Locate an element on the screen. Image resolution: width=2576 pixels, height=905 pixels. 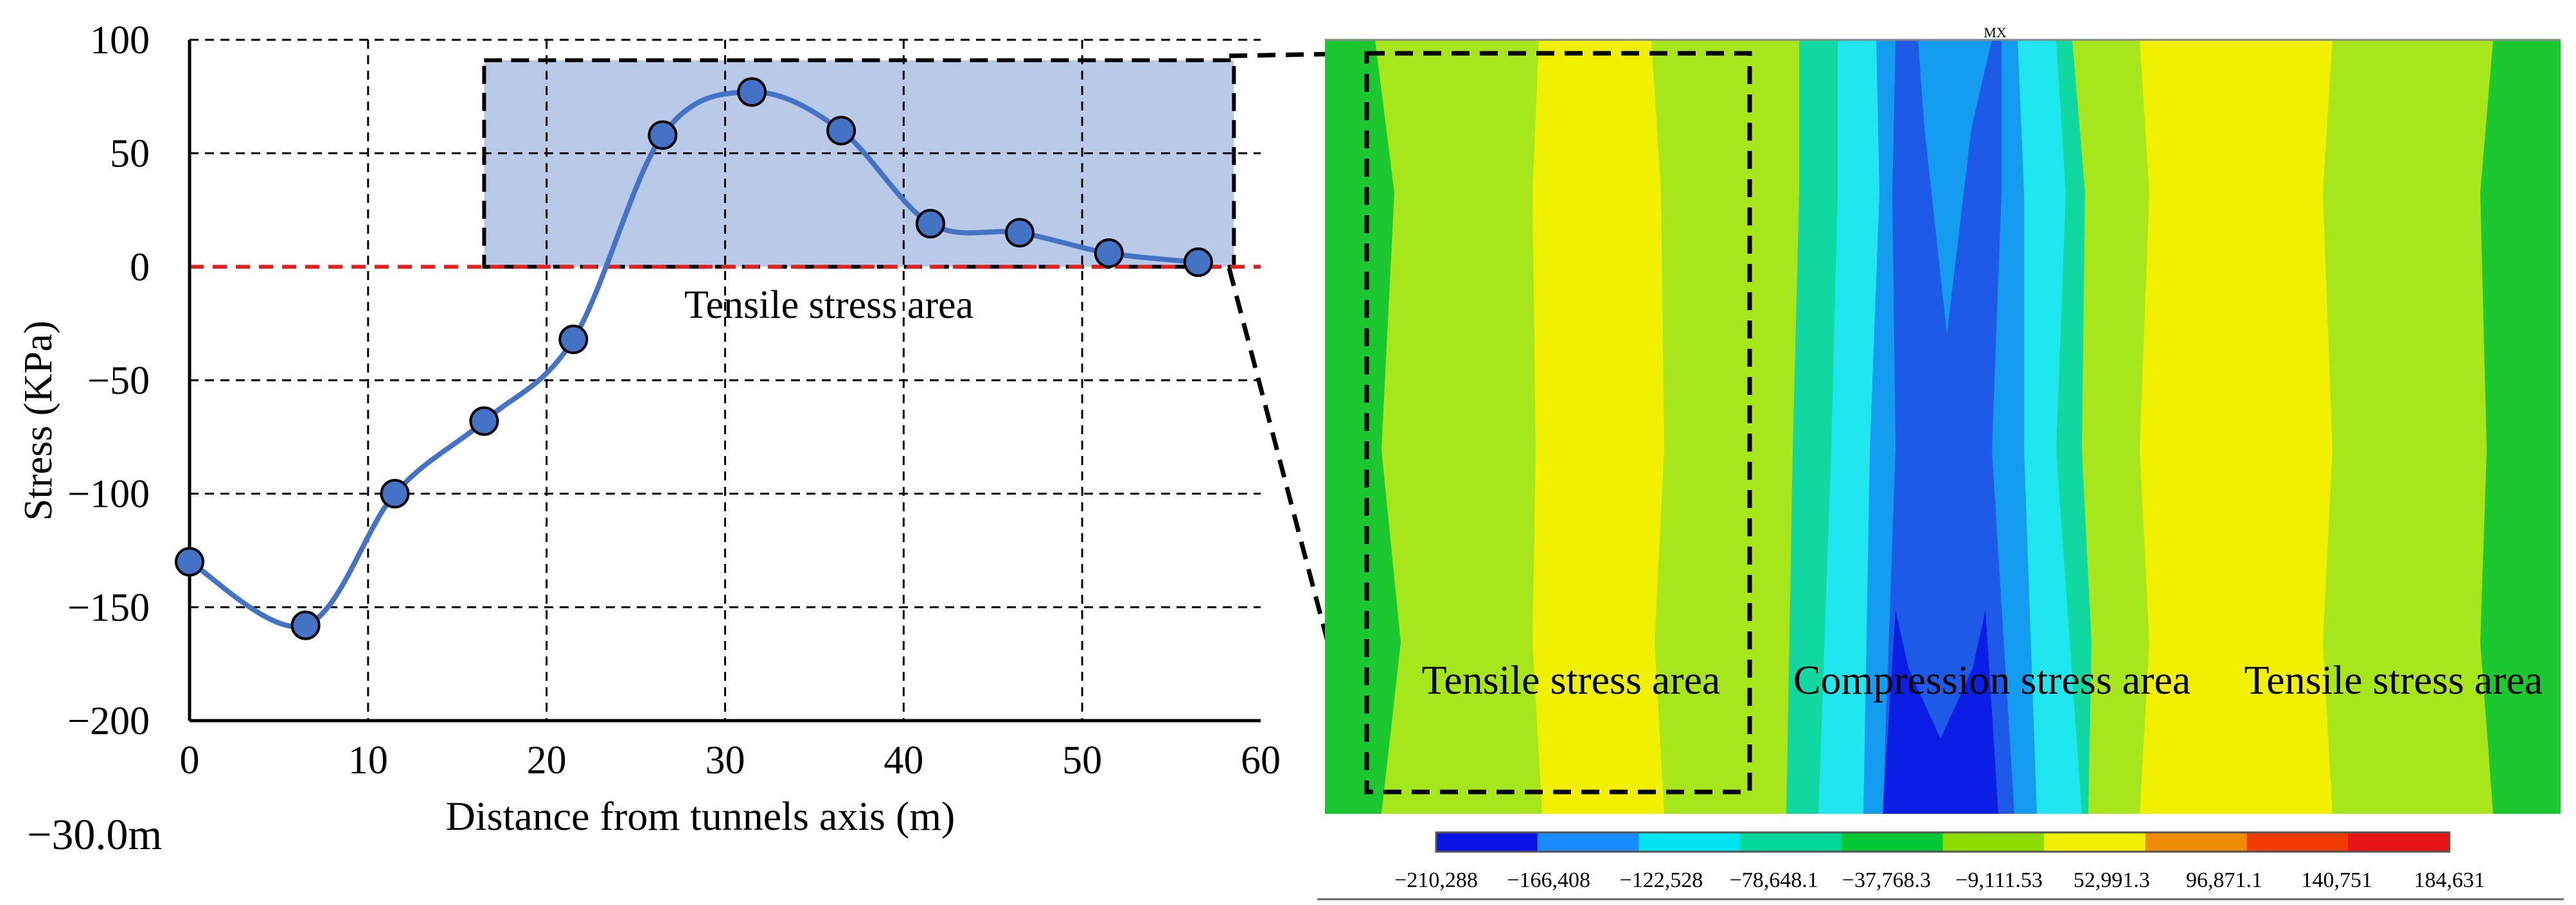
colorbar-label: −37,768.3 is located at coordinates (1887, 880).